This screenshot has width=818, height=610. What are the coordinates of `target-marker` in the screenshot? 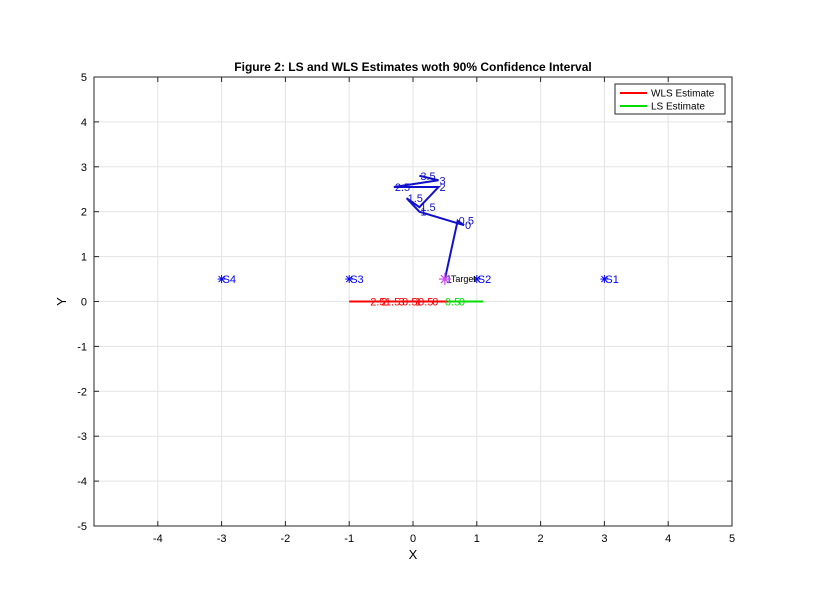 It's located at (444, 279).